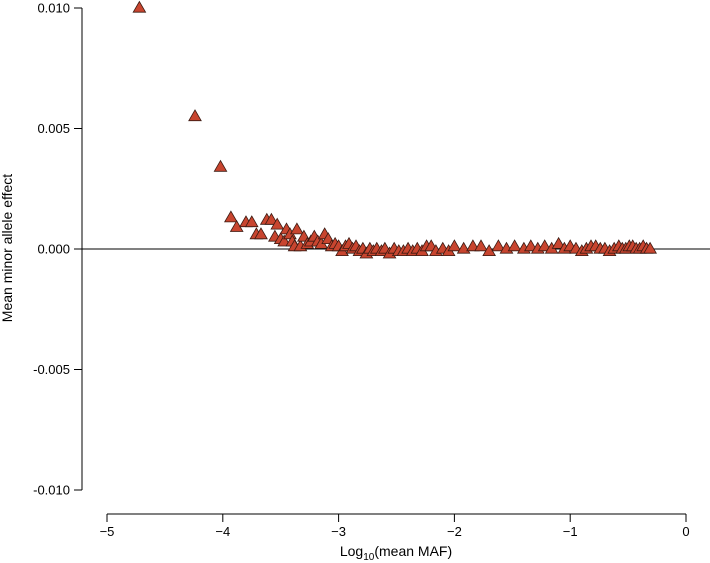  What do you see at coordinates (53, 128) in the screenshot?
I see `y-tick-label: 0.005` at bounding box center [53, 128].